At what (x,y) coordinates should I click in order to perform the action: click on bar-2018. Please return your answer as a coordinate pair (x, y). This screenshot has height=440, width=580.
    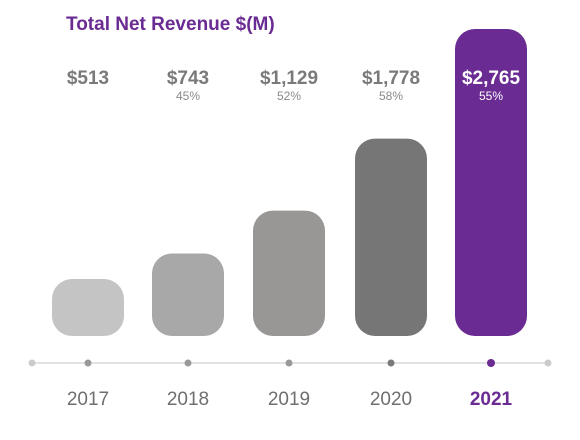
    Looking at the image, I should click on (188, 294).